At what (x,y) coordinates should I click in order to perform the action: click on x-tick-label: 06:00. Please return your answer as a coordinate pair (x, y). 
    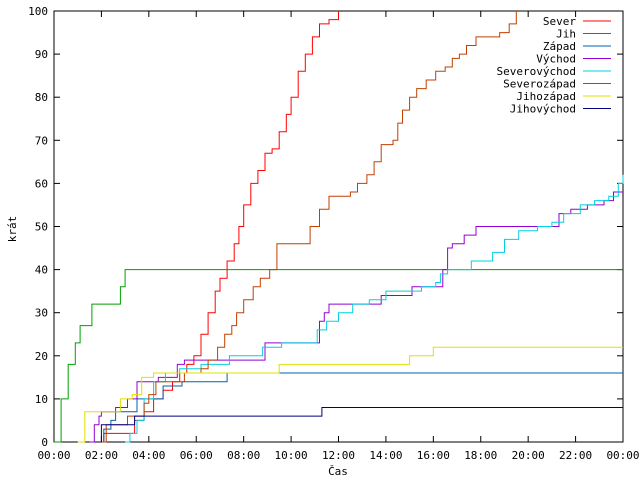
    Looking at the image, I should click on (196, 455).